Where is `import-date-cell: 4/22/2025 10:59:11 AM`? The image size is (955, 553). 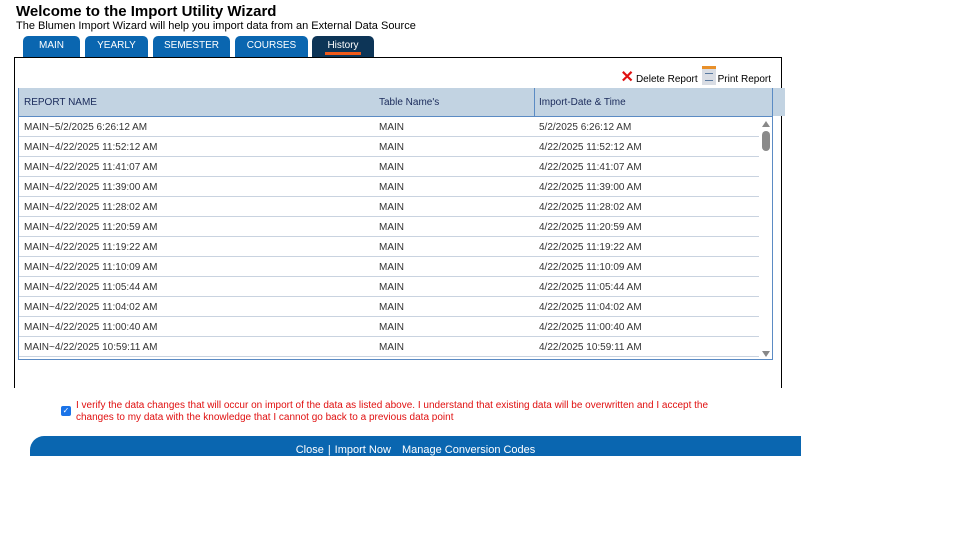 import-date-cell: 4/22/2025 10:59:11 AM is located at coordinates (590, 347).